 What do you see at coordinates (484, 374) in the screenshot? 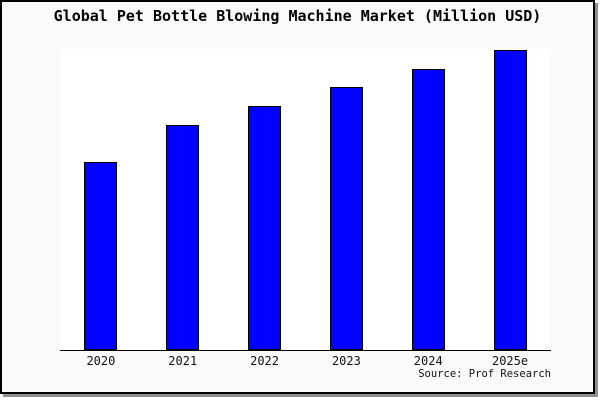
I see `source-note: Source: Prof Research` at bounding box center [484, 374].